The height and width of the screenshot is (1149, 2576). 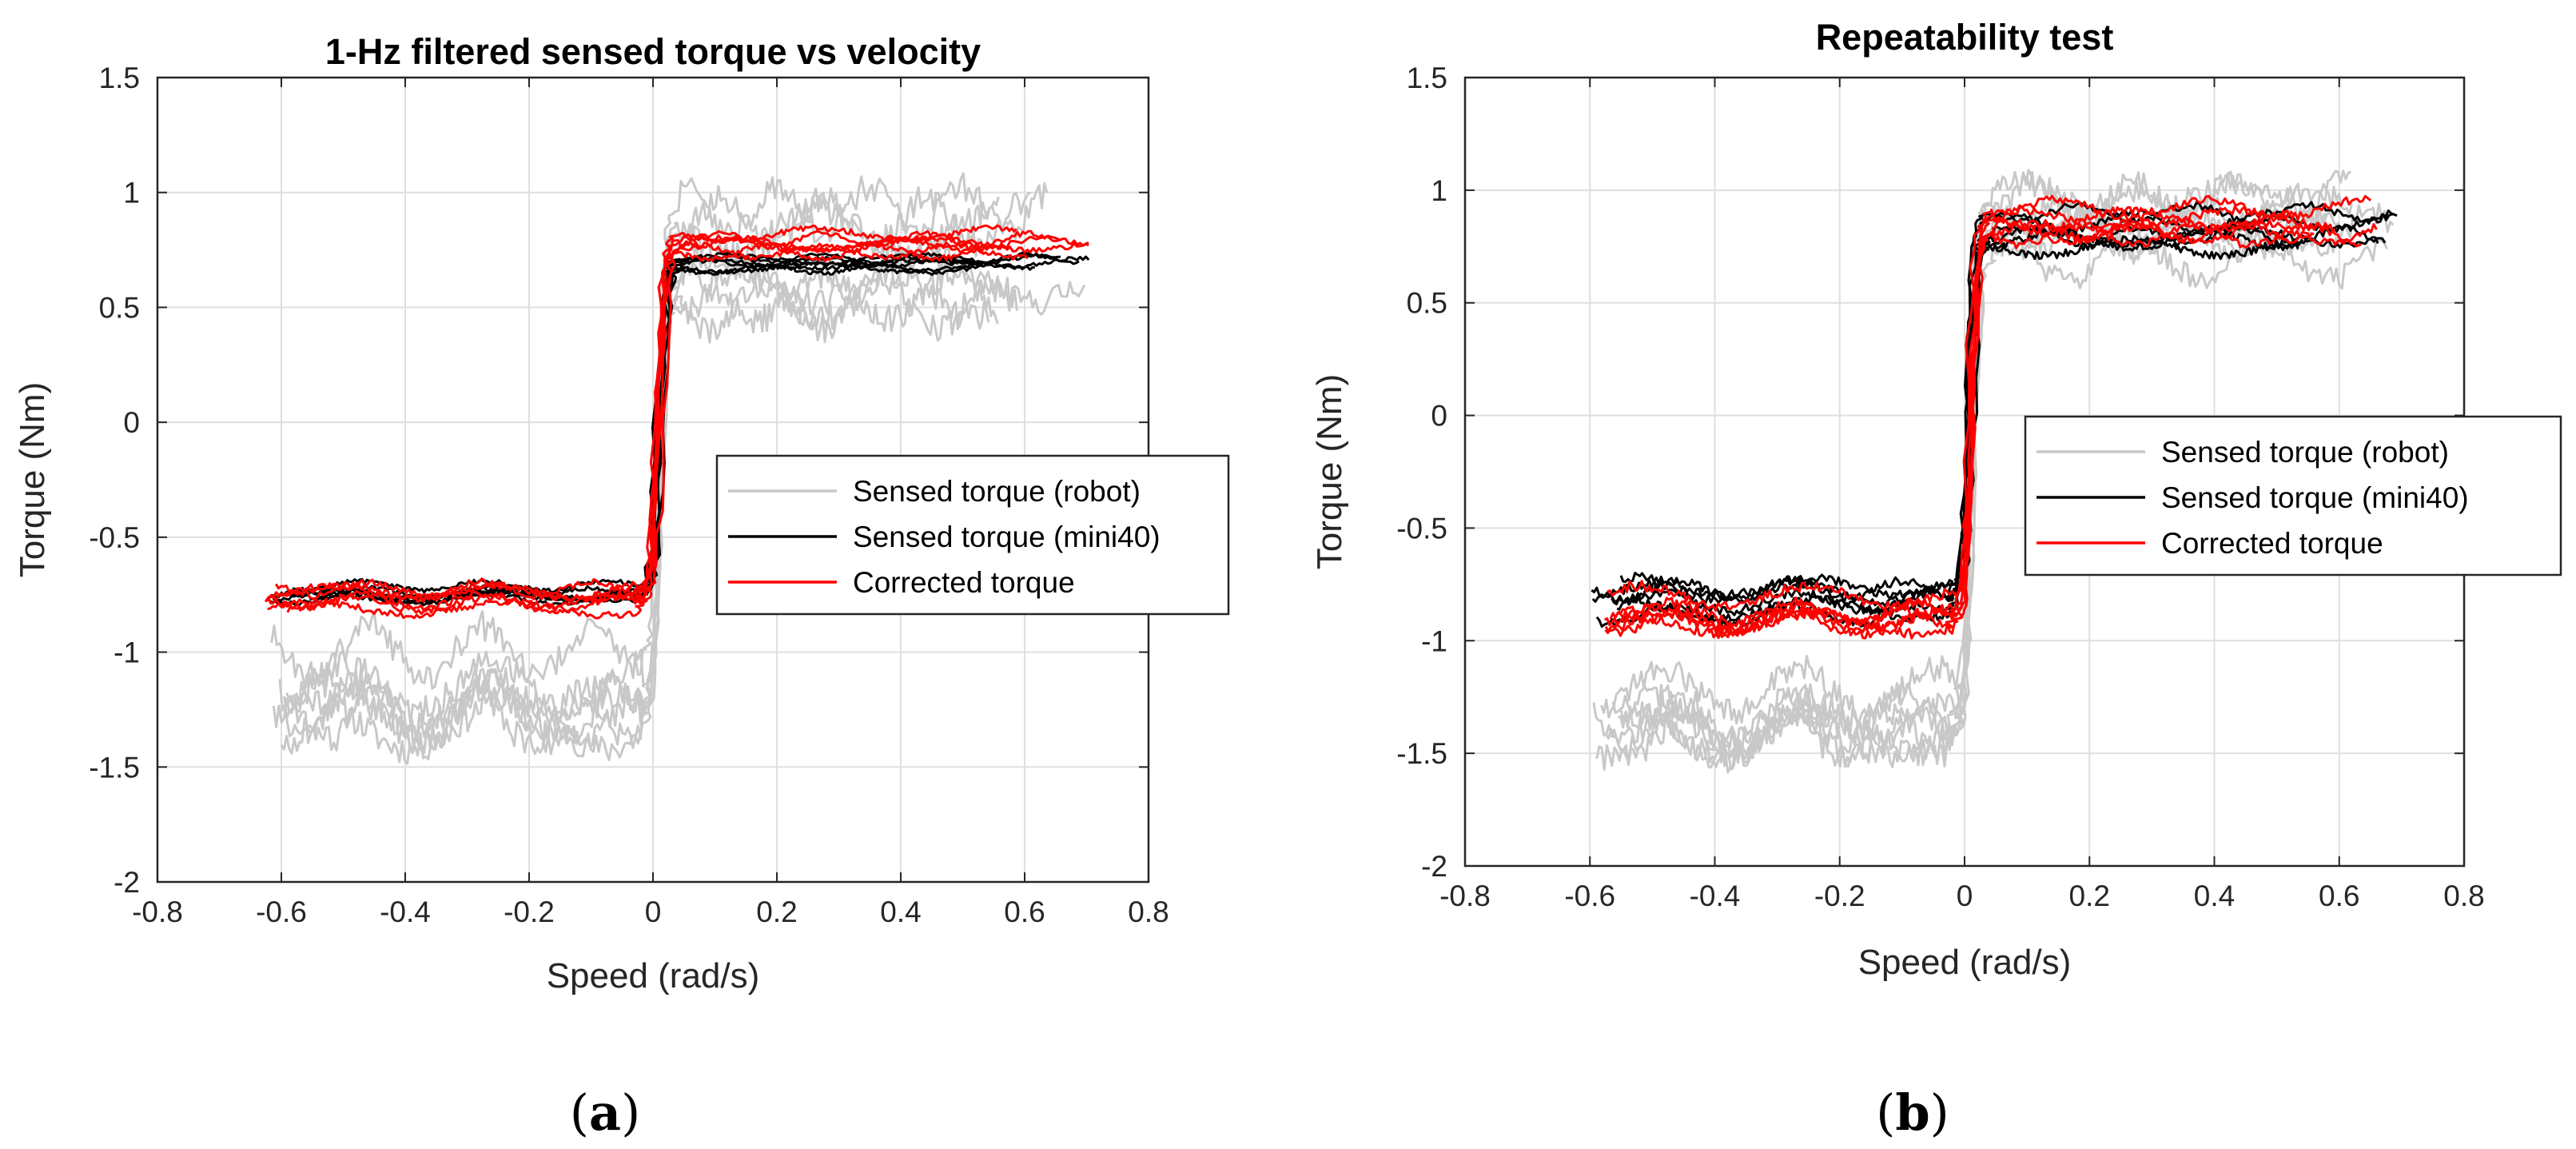 I want to click on caption-letter: a, so click(x=605, y=1112).